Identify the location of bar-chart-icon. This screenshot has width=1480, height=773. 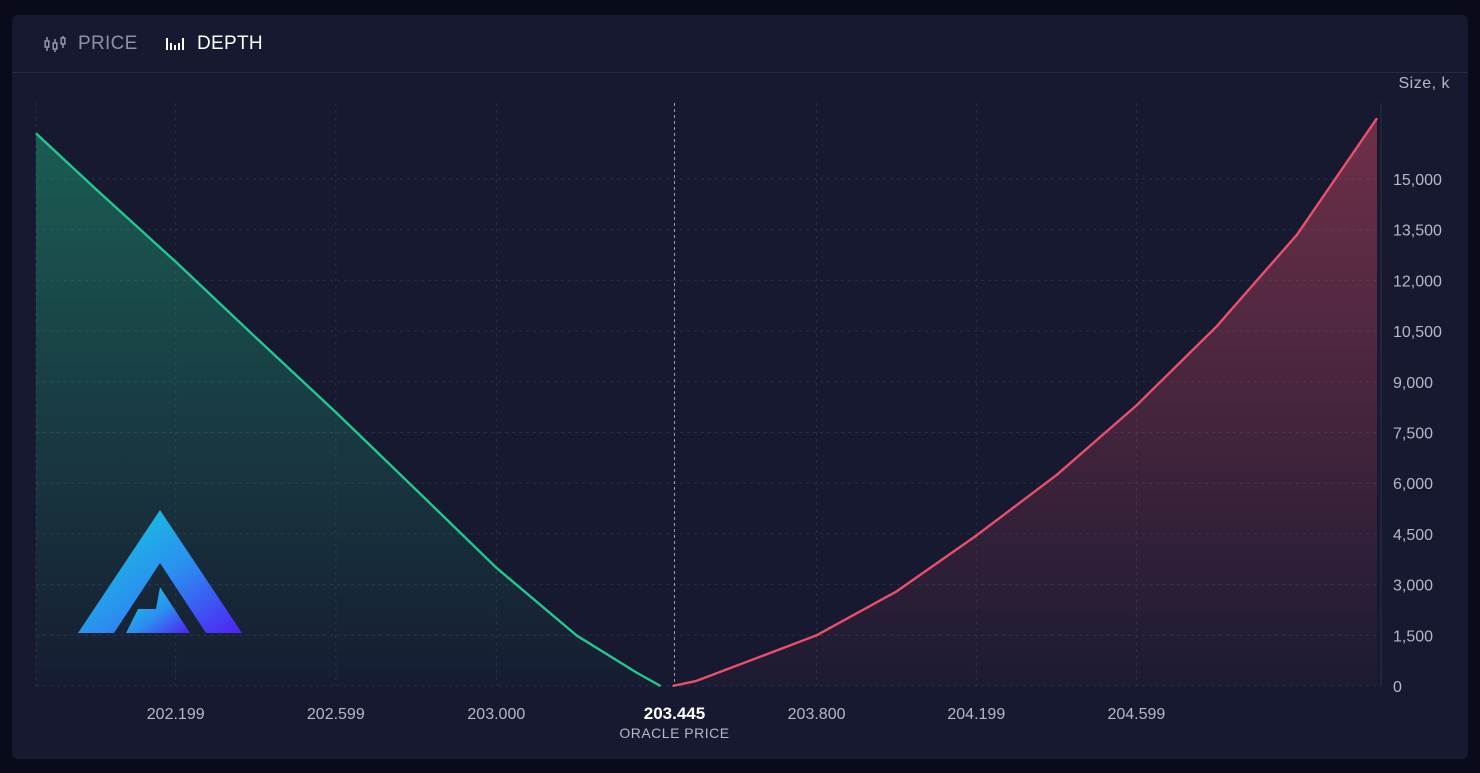
(175, 44).